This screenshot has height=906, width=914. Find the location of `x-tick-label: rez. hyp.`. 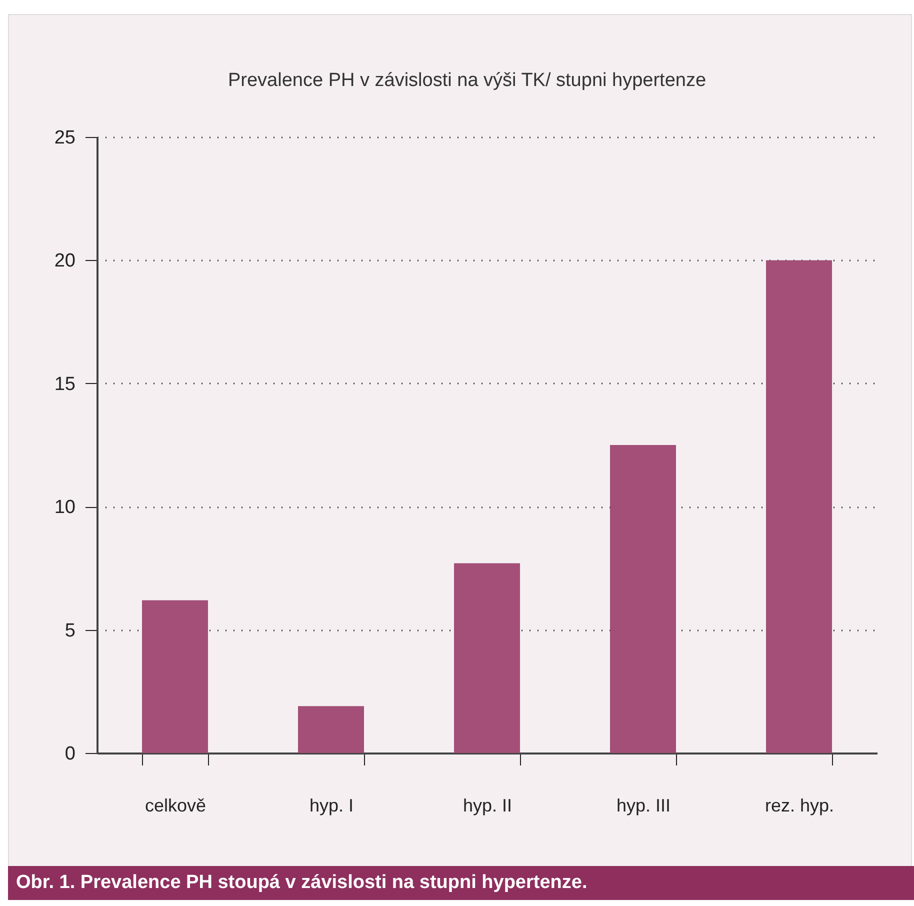

x-tick-label: rez. hyp. is located at coordinates (799, 806).